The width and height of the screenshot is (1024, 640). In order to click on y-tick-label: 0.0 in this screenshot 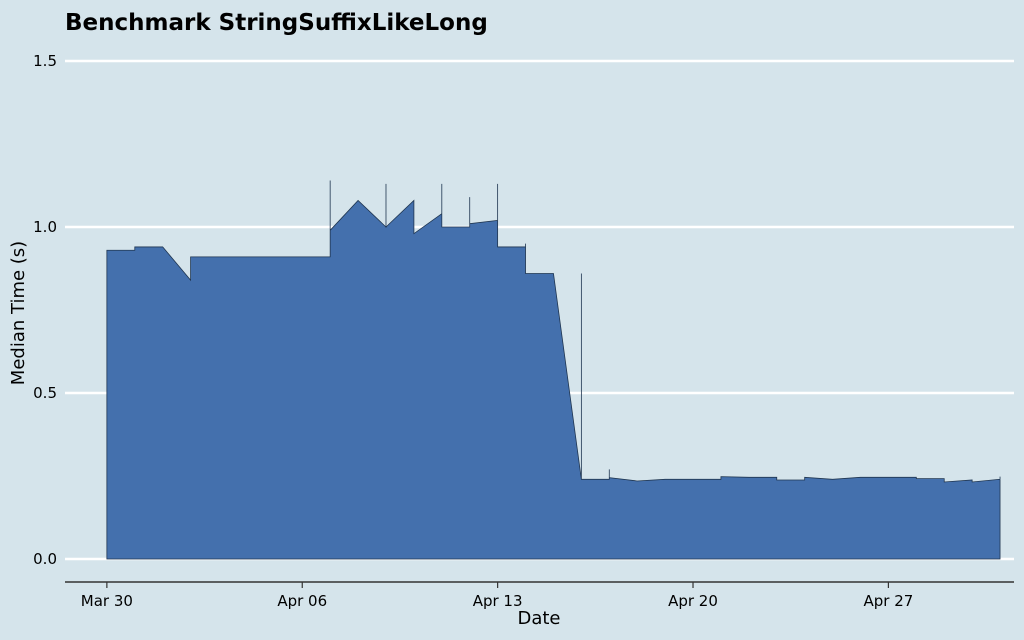, I will do `click(45, 559)`.